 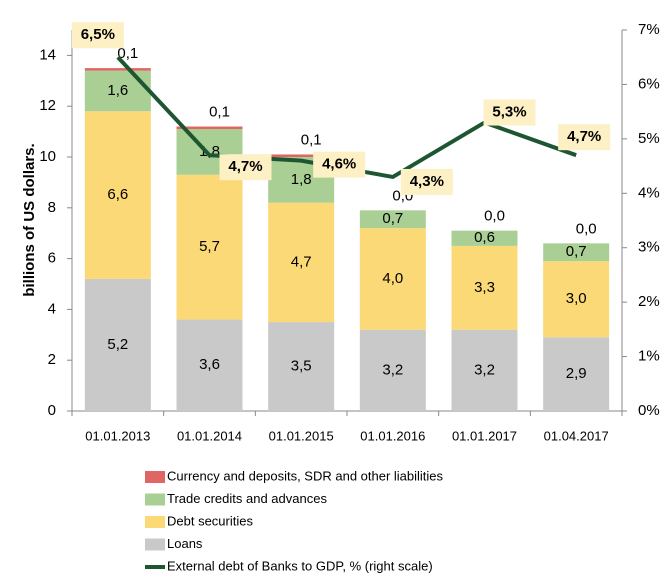 I want to click on line-data-label: 6,5%, so click(x=98, y=34).